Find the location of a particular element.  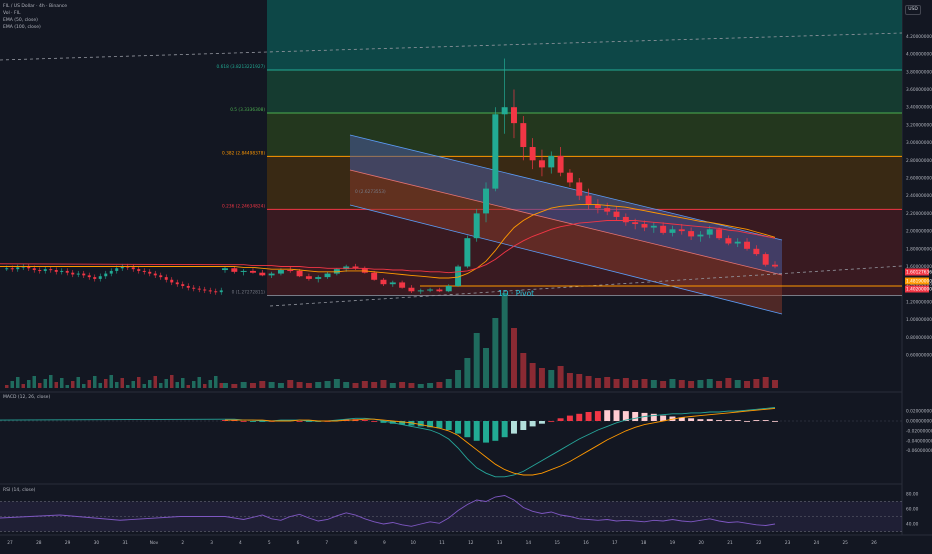

macd-axis-label: -0.04000000 is located at coordinates (919, 441).